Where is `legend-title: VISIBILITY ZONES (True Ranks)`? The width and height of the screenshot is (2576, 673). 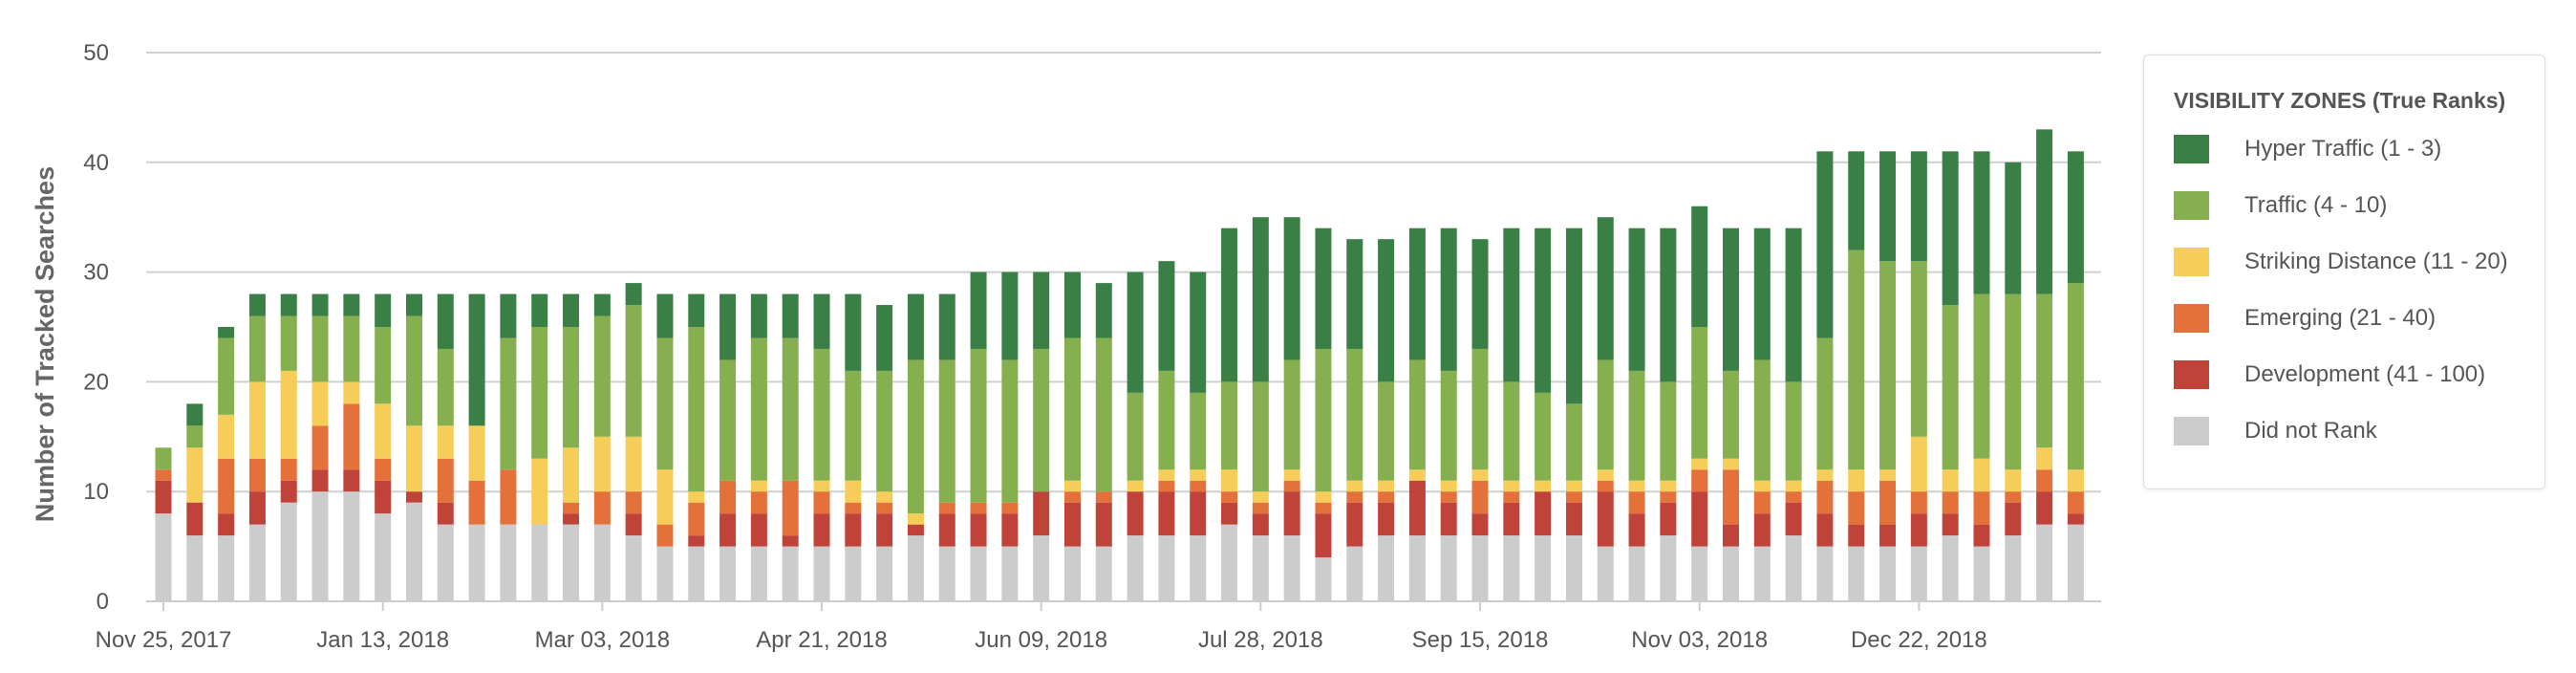 legend-title: VISIBILITY ZONES (True Ranks) is located at coordinates (2340, 100).